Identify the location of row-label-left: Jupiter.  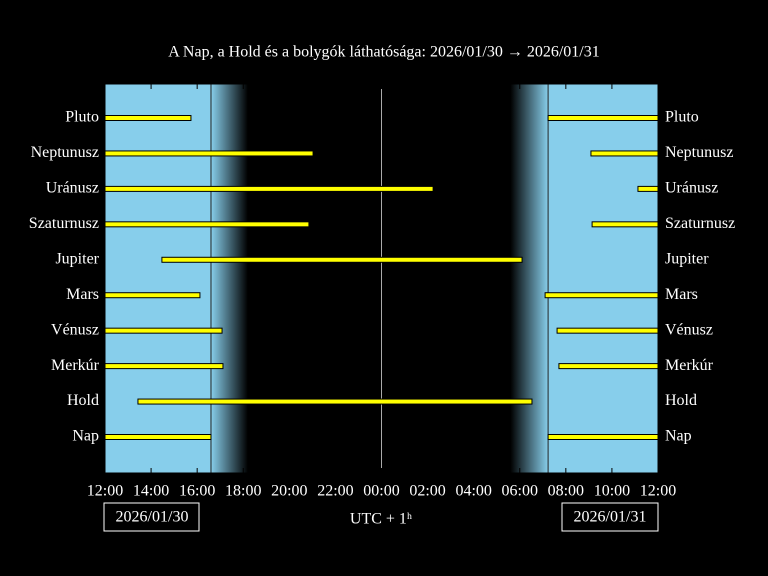
(77, 258).